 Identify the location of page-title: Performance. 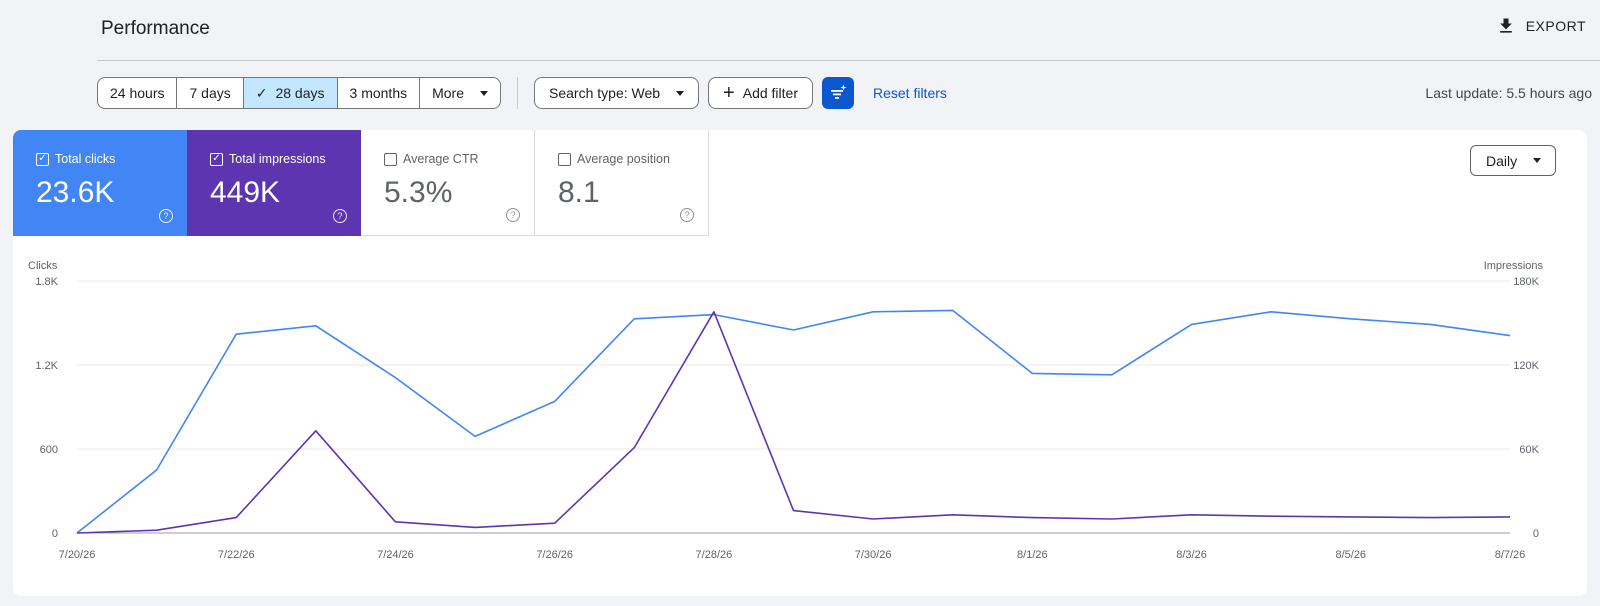
(155, 28).